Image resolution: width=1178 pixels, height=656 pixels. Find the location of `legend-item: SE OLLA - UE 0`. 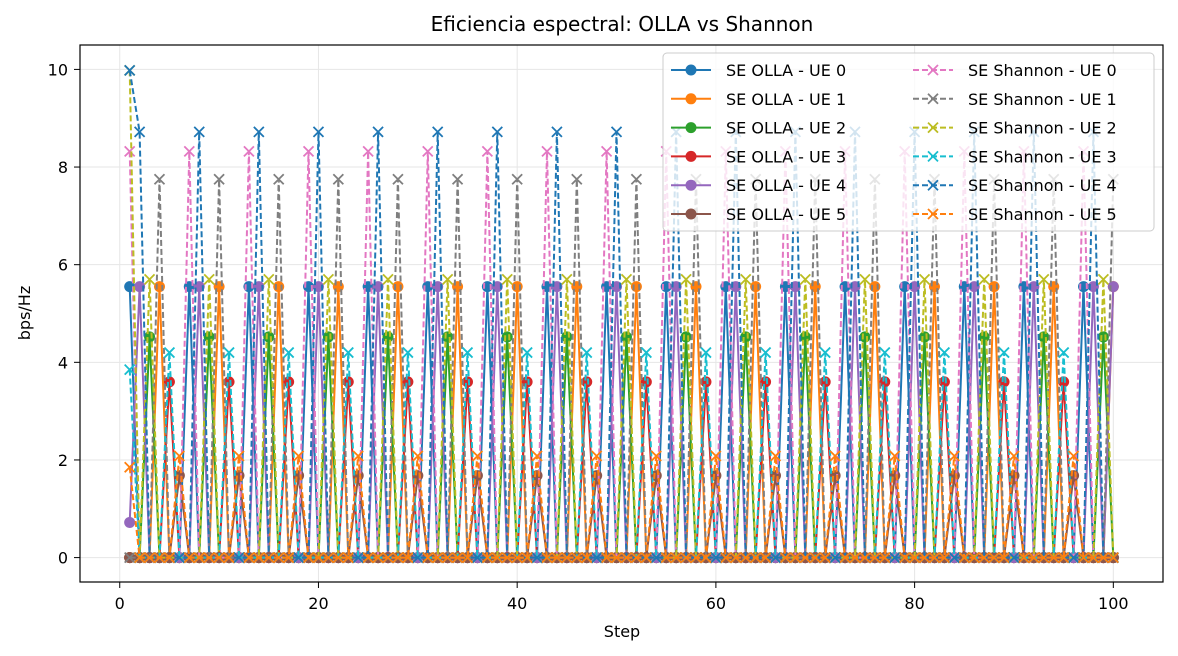

legend-item: SE OLLA - UE 0 is located at coordinates (758, 70).